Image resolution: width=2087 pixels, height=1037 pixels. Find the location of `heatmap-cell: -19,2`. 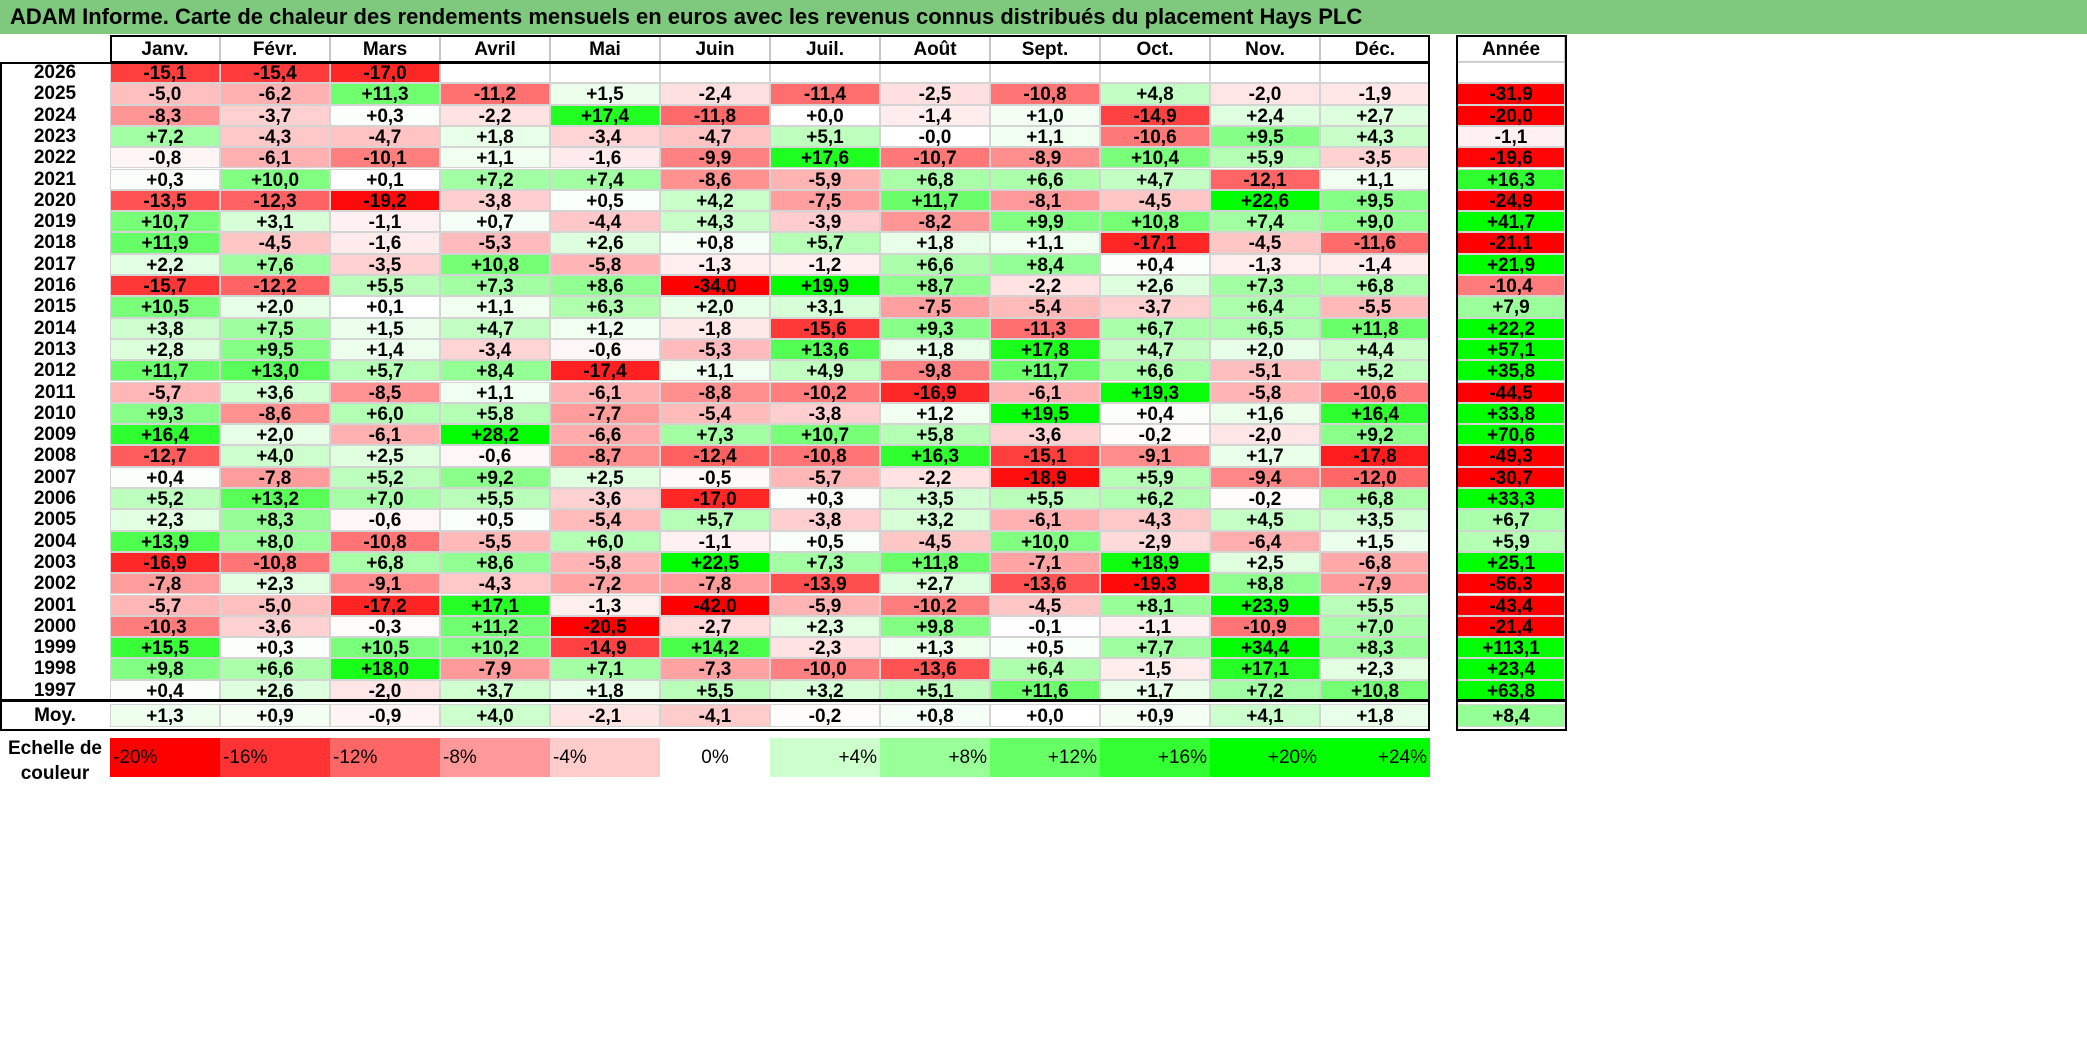

heatmap-cell: -19,2 is located at coordinates (385, 200).